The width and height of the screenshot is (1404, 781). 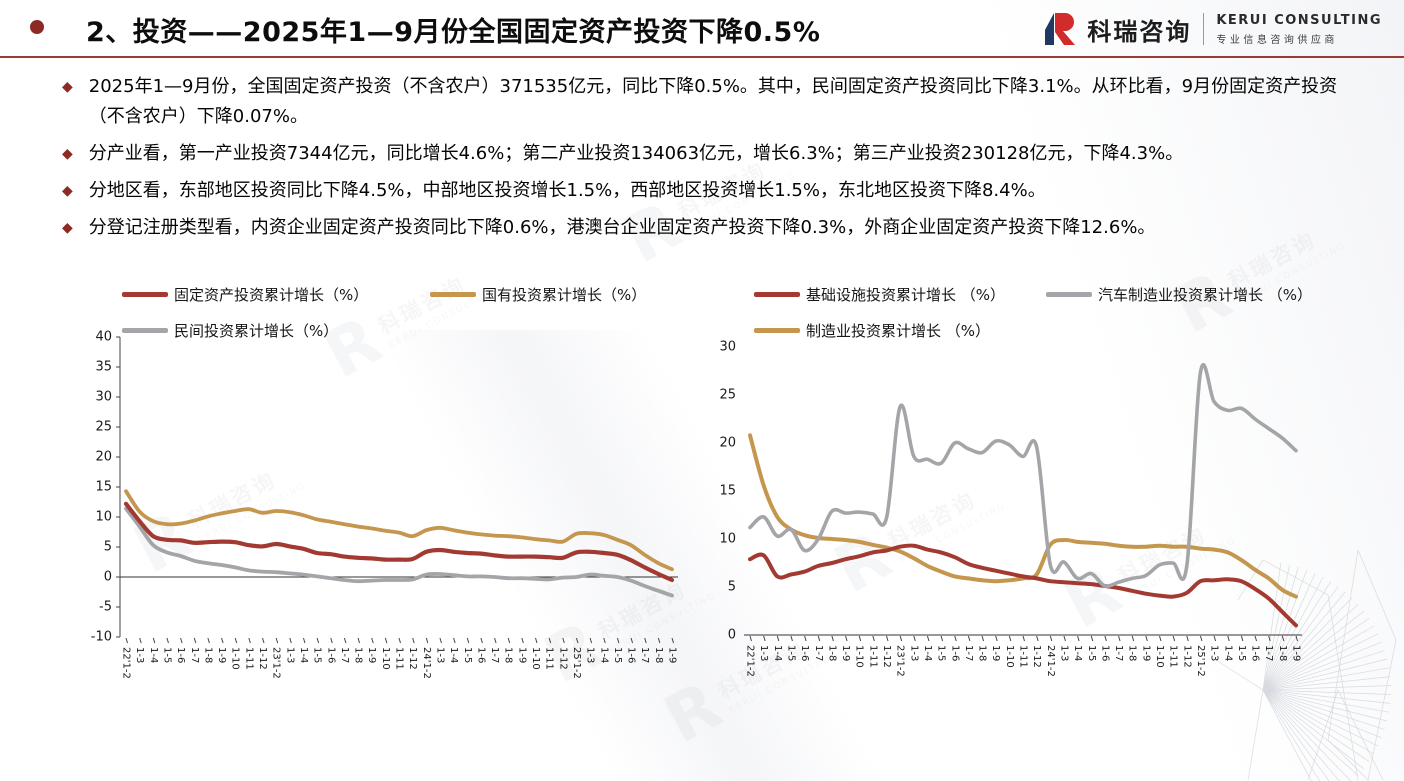 I want to click on legend-label: 汽车制造业投资累计增长 （%）, so click(x=1205, y=294).